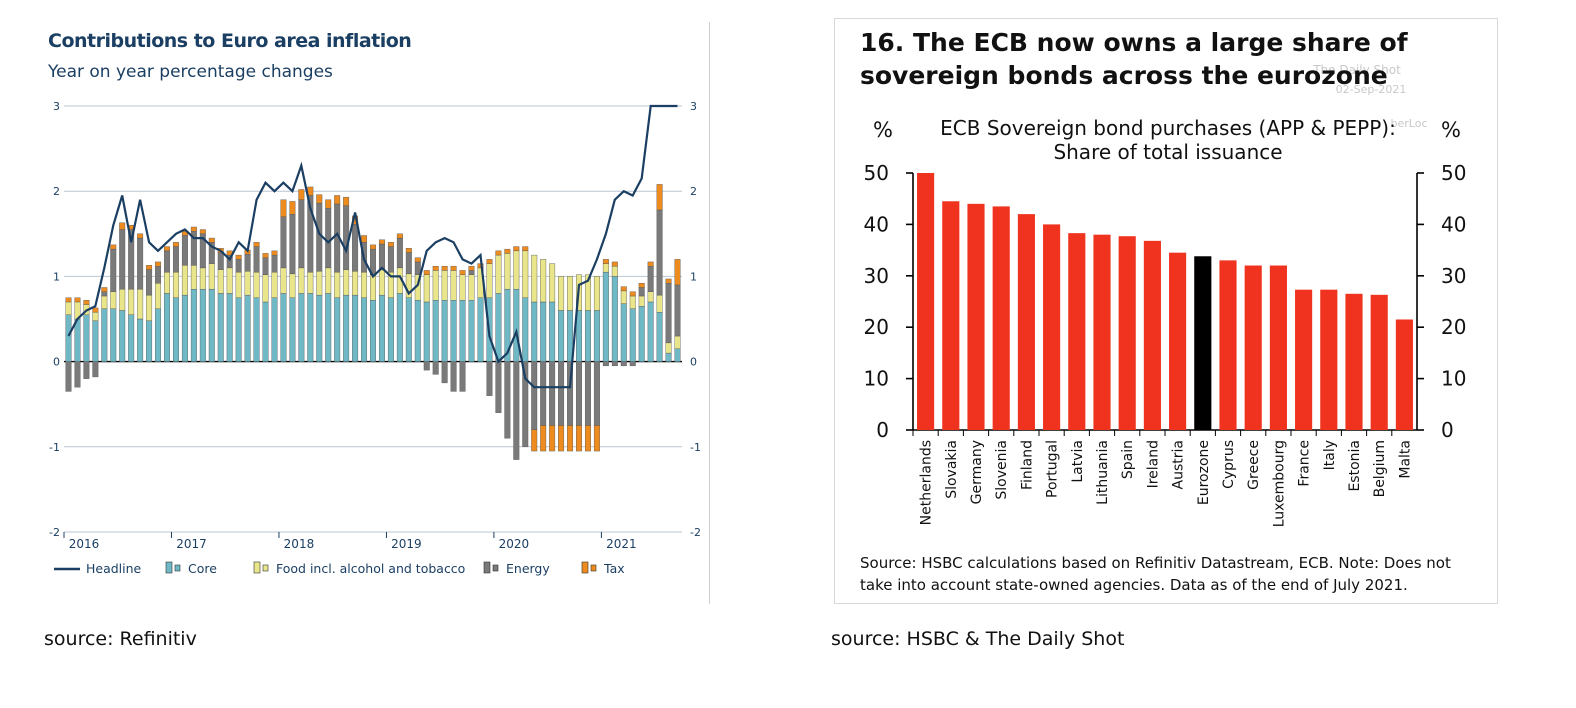 The width and height of the screenshot is (1576, 708). Describe the element at coordinates (614, 568) in the screenshot. I see `legend-label: Tax` at that location.